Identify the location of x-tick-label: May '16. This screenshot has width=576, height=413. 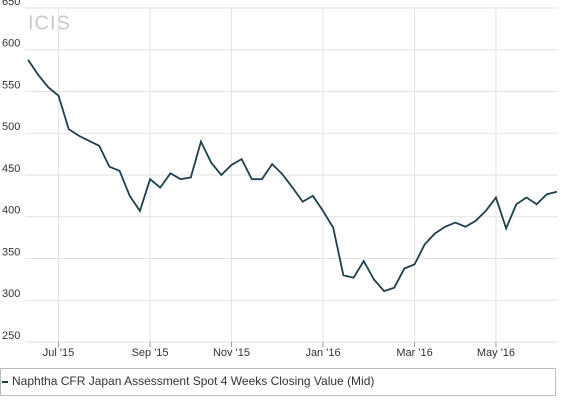
(496, 353).